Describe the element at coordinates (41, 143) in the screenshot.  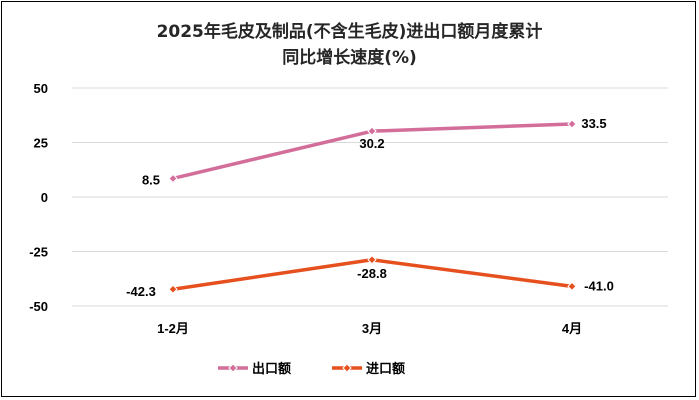
I see `y-tick-label: 25` at that location.